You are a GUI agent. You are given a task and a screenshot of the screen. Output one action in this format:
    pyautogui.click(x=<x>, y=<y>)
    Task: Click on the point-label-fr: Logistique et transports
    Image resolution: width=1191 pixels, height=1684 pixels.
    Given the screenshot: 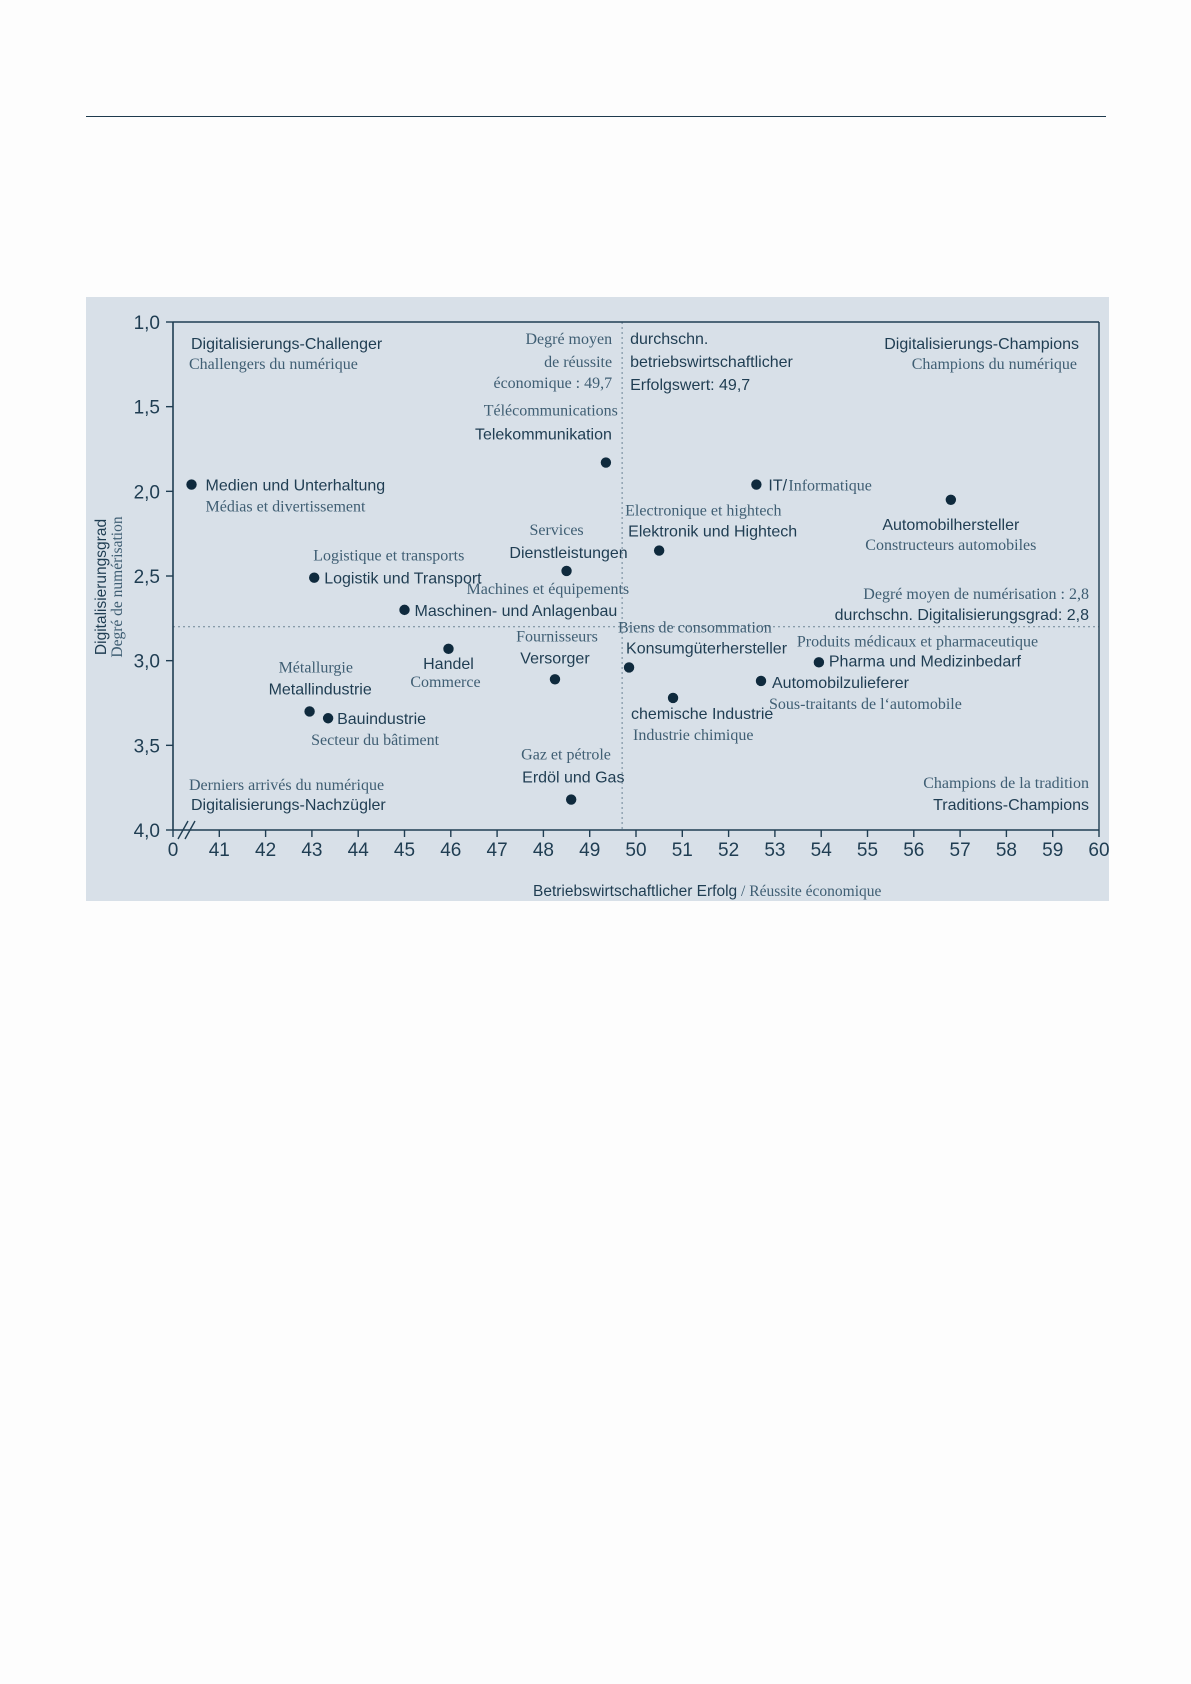 What is the action you would take?
    pyautogui.click(x=388, y=556)
    